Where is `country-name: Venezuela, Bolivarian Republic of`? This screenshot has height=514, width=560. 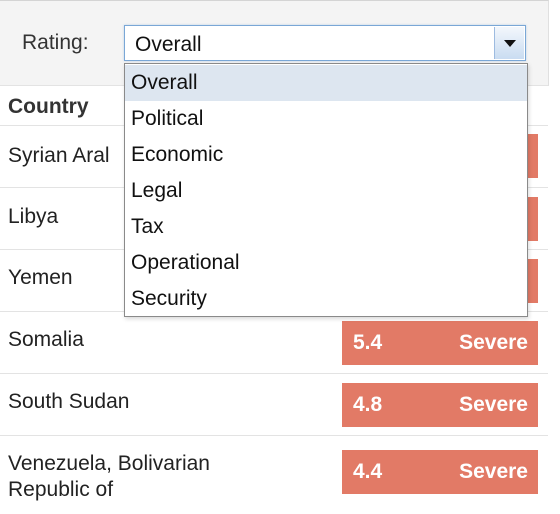
country-name: Venezuela, Bolivarian Republic of is located at coordinates (109, 476).